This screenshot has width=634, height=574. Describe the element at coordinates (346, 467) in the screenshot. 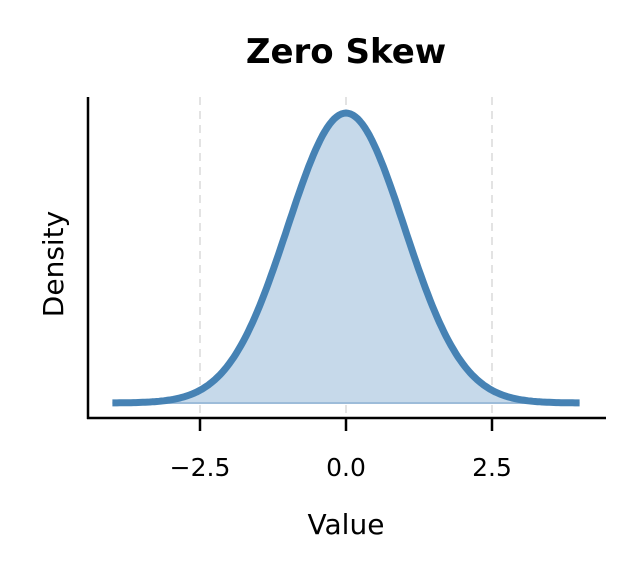

I see `x-tick-label: 0.0` at that location.